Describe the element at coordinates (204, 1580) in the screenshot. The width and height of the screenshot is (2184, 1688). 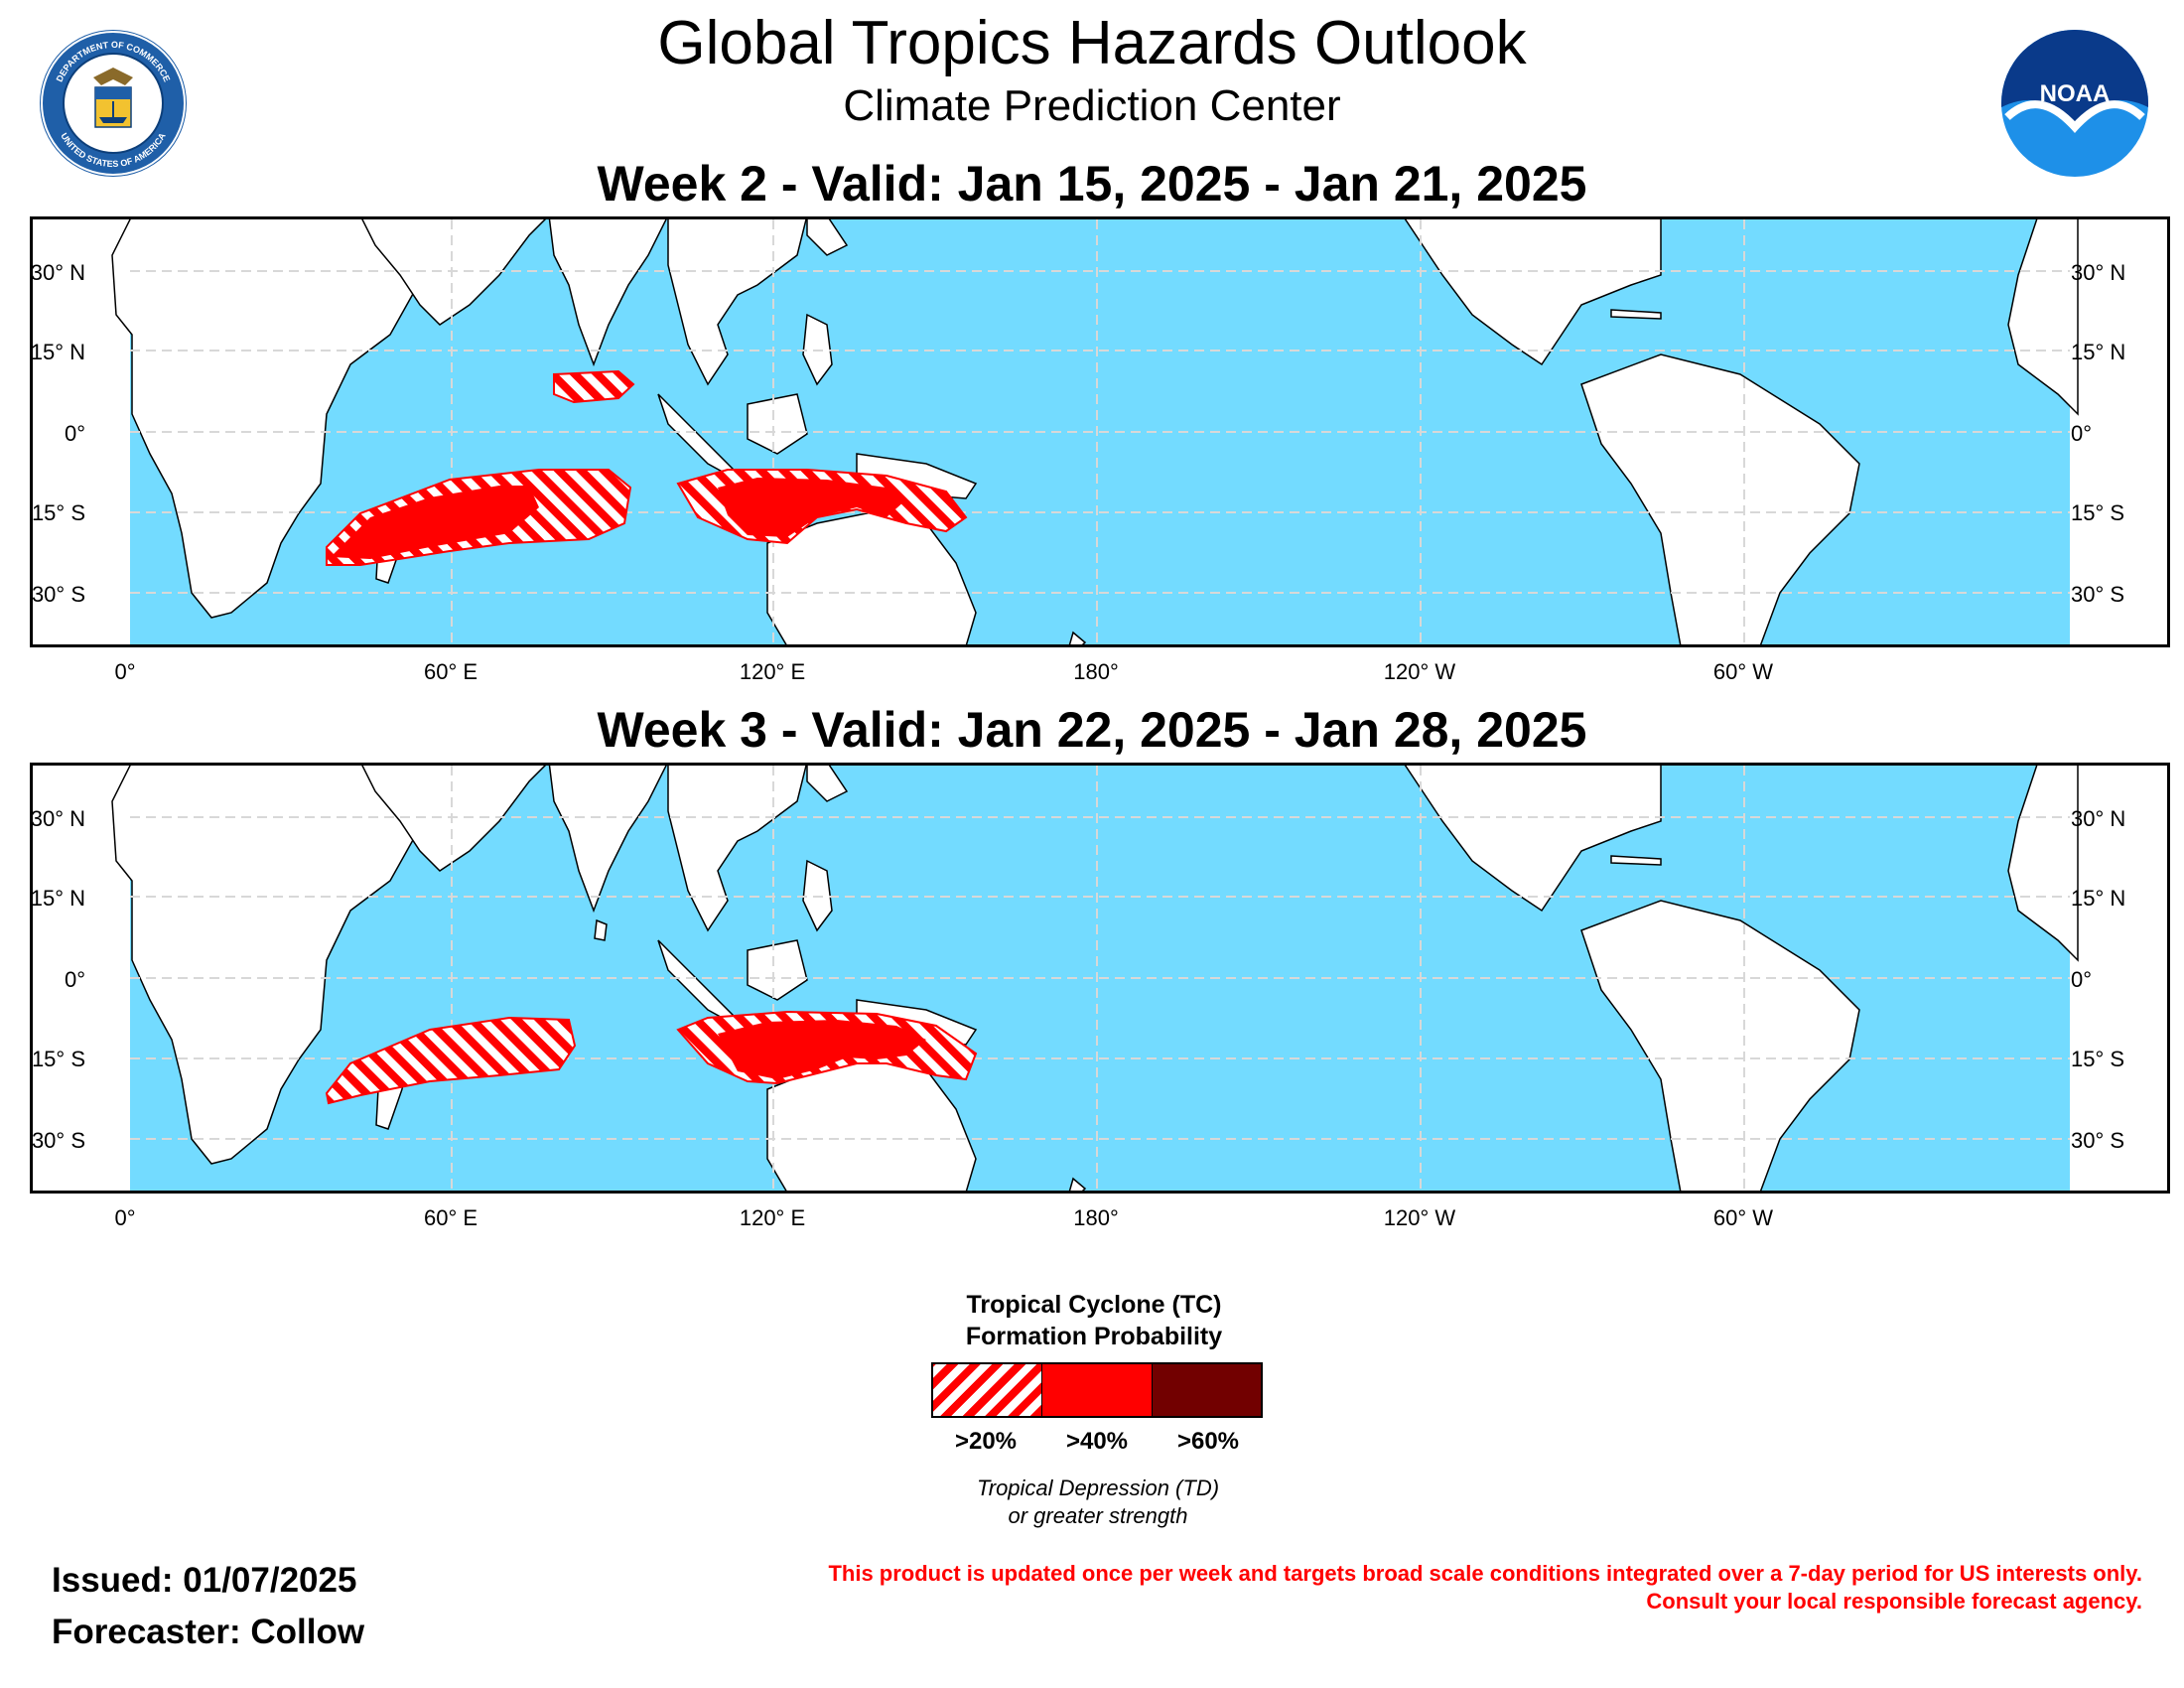
I see `issued-date: Issued: 01/07/2025` at that location.